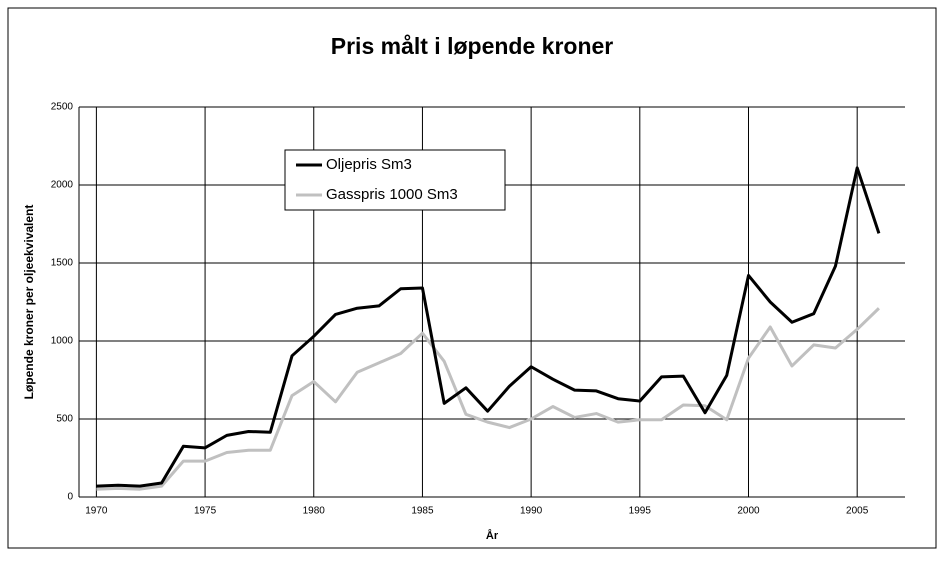 This screenshot has height=561, width=944. What do you see at coordinates (392, 194) in the screenshot?
I see `legend-label: Gasspris 1000 Sm3` at bounding box center [392, 194].